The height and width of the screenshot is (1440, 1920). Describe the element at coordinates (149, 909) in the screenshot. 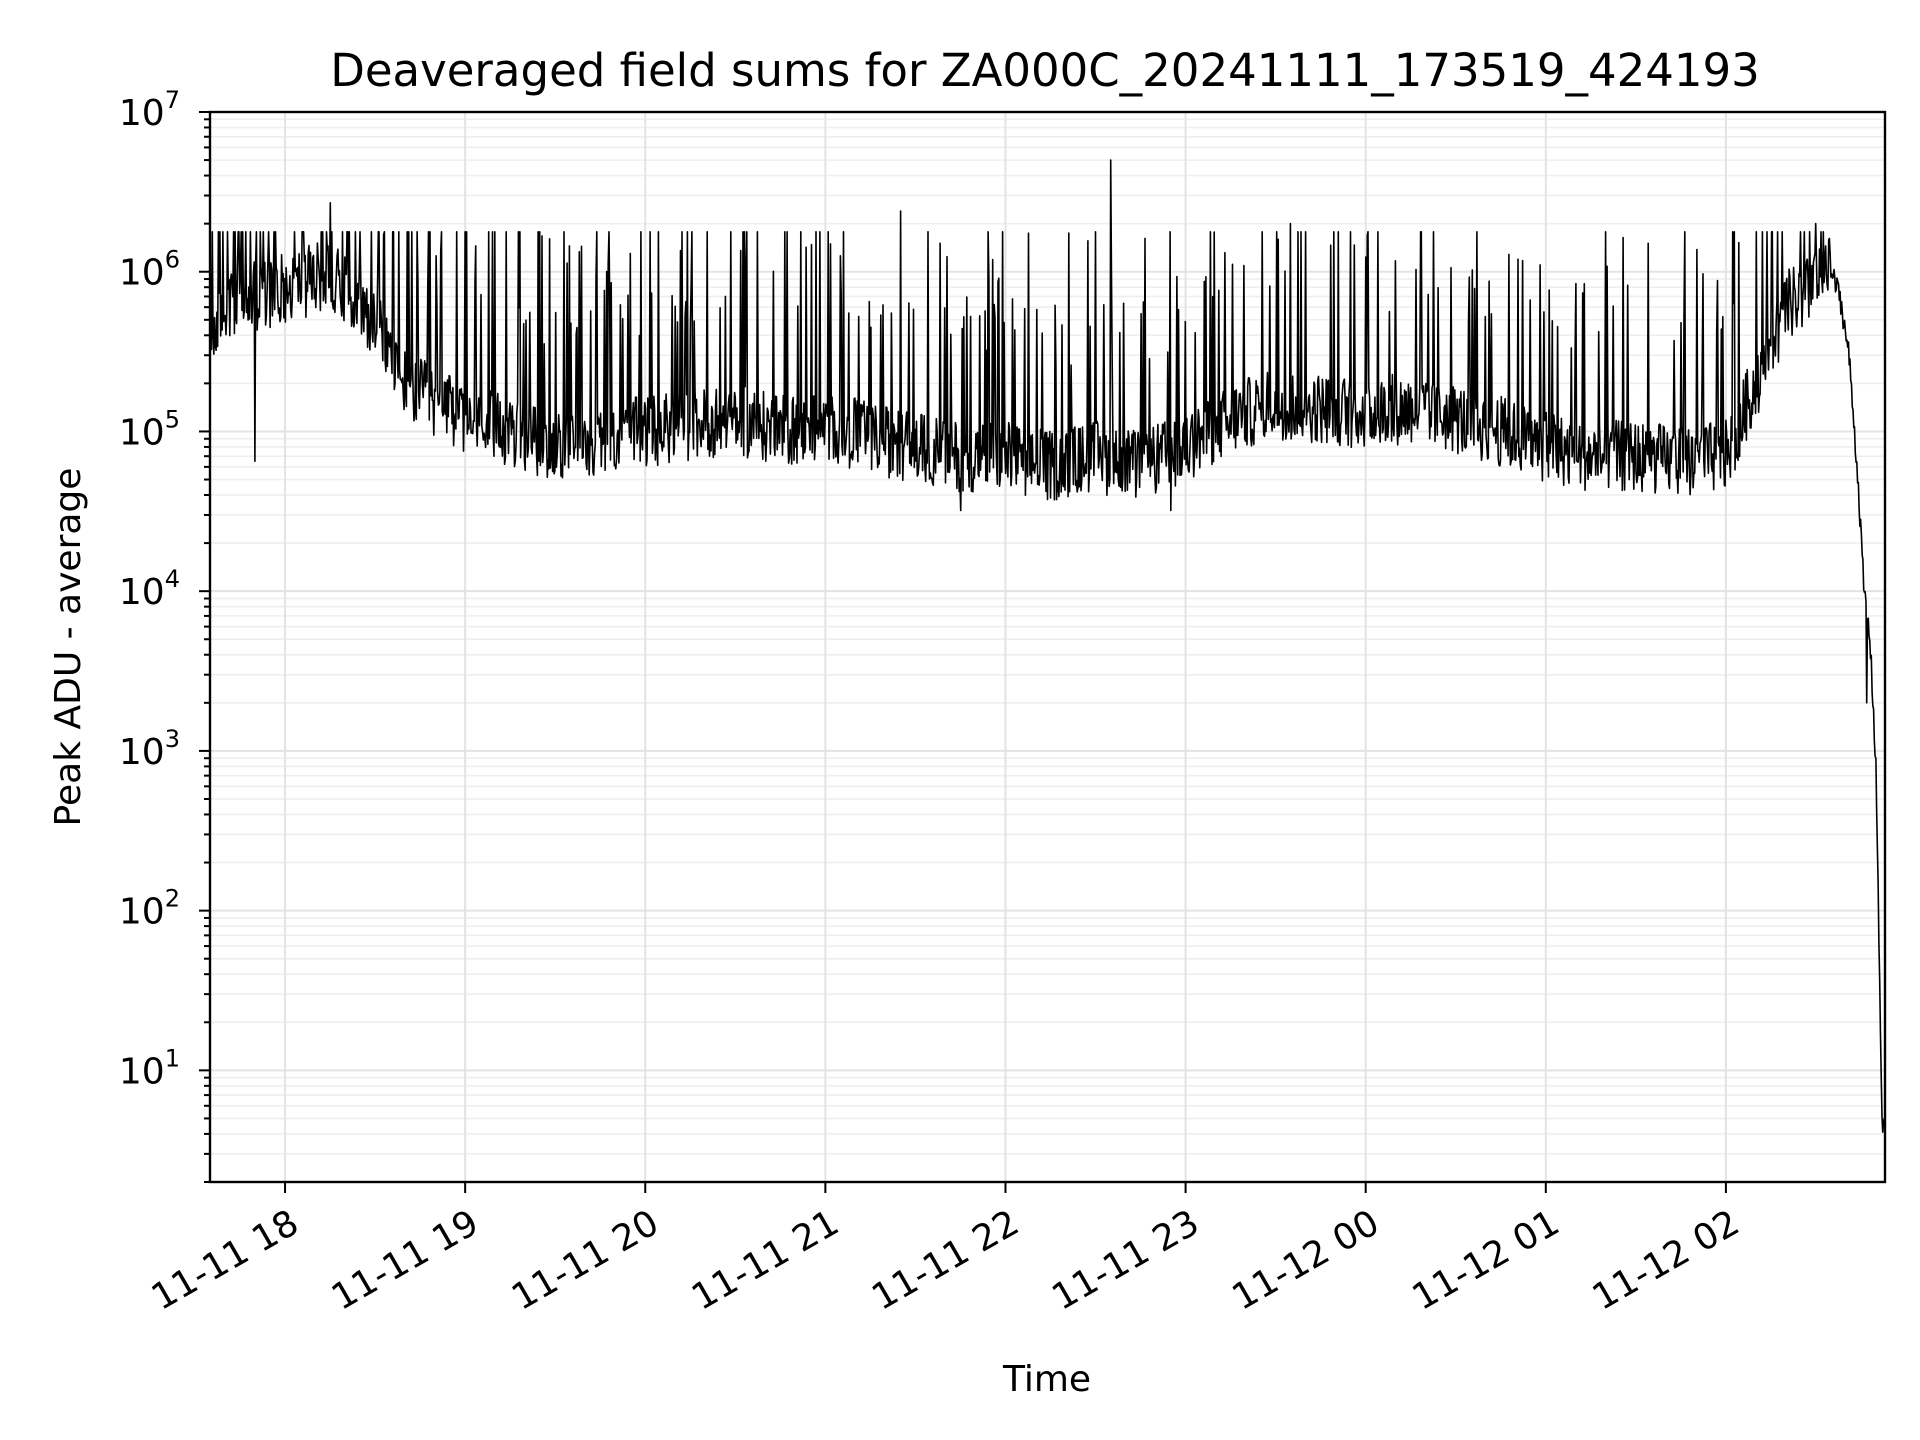

I see `y-tick-label: 10²` at that location.